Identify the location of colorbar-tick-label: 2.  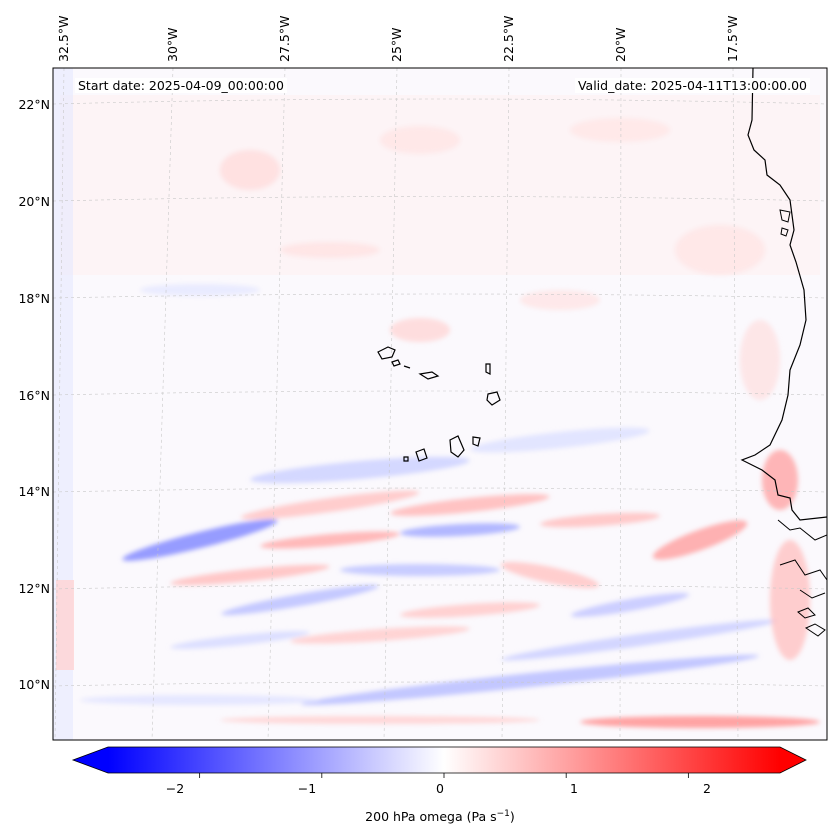
(707, 788).